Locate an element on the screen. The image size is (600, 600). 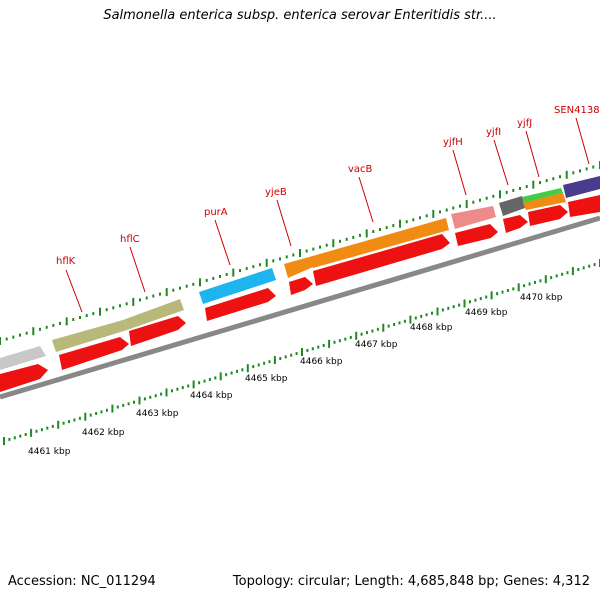
scale-label: 4464 kbp is located at coordinates (211, 396).